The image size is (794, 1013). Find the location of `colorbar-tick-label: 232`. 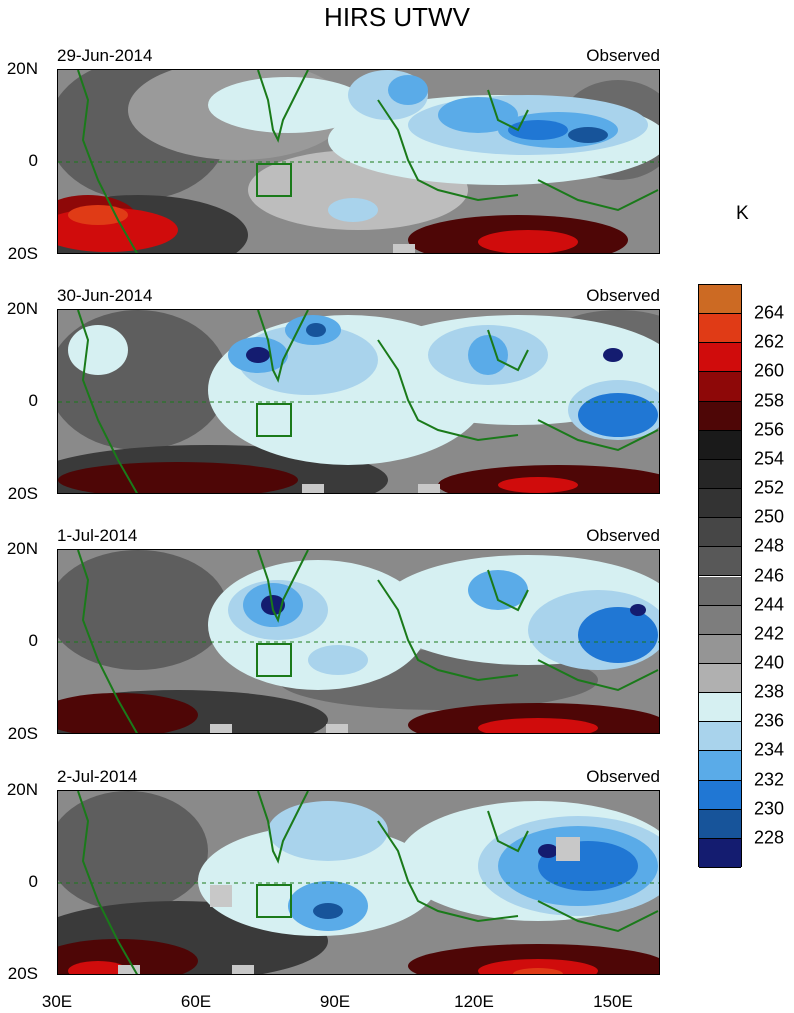

colorbar-tick-label: 232 is located at coordinates (769, 779).